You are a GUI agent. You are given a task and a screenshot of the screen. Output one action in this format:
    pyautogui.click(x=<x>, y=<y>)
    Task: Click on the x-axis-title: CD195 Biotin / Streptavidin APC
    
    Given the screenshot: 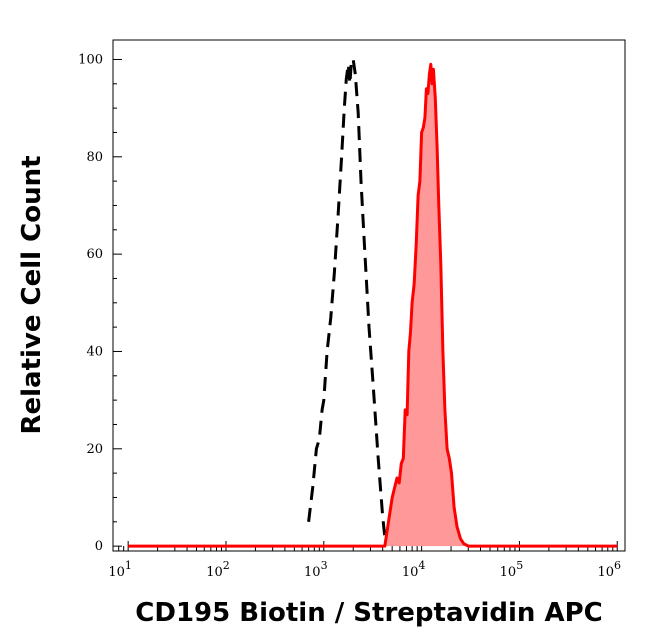 What is the action you would take?
    pyautogui.click(x=368, y=613)
    